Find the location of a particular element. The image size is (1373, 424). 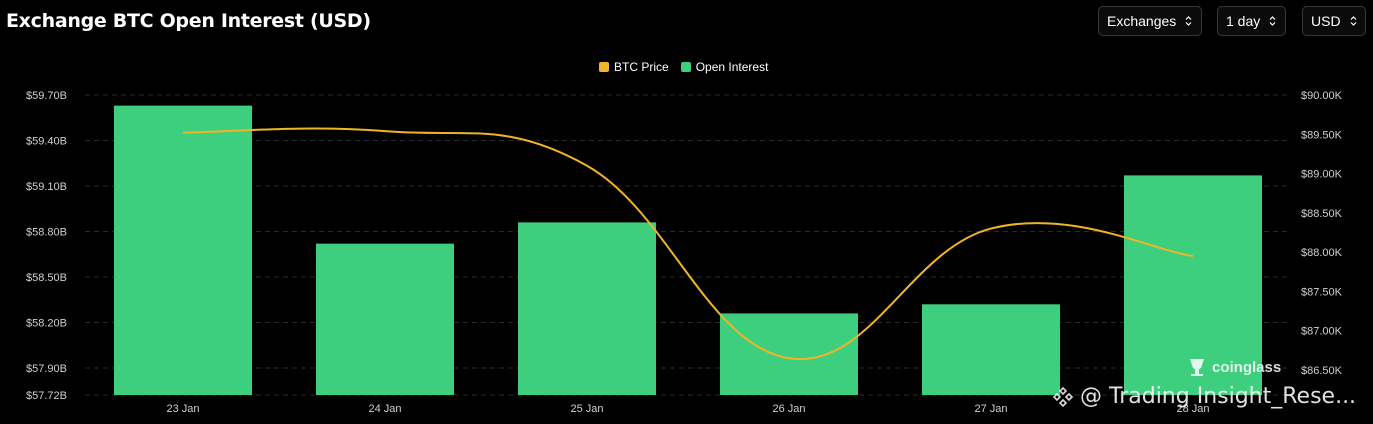

x-tick-label: 26 Jan is located at coordinates (788, 409).